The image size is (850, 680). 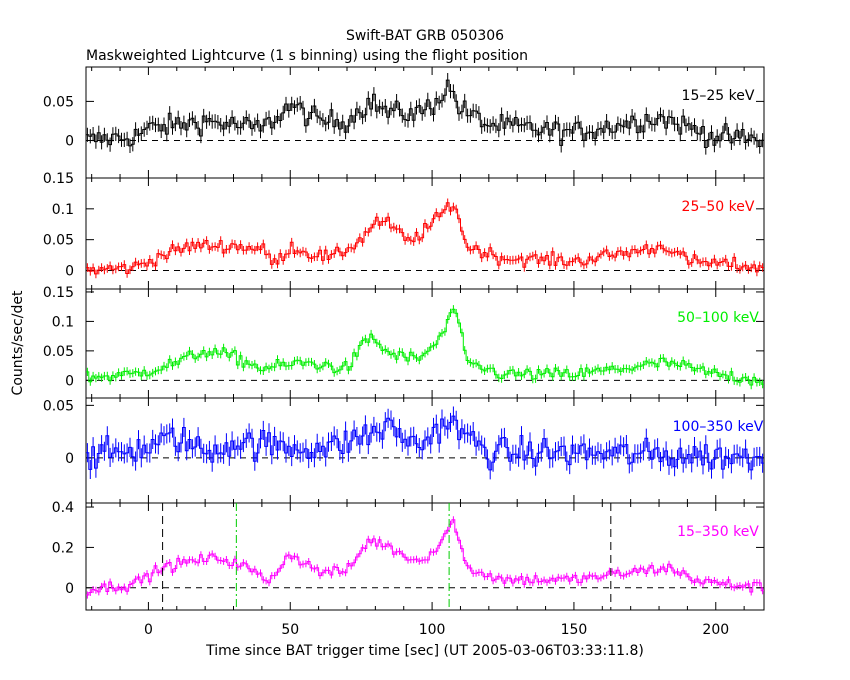 I want to click on x-tick-label: 0, so click(x=148, y=630).